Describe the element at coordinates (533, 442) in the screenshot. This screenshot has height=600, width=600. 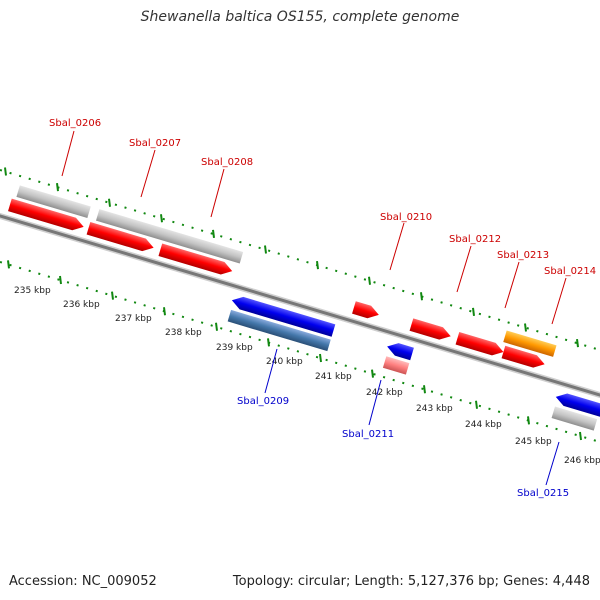
I see `tick-label-245: 245 kbp` at that location.